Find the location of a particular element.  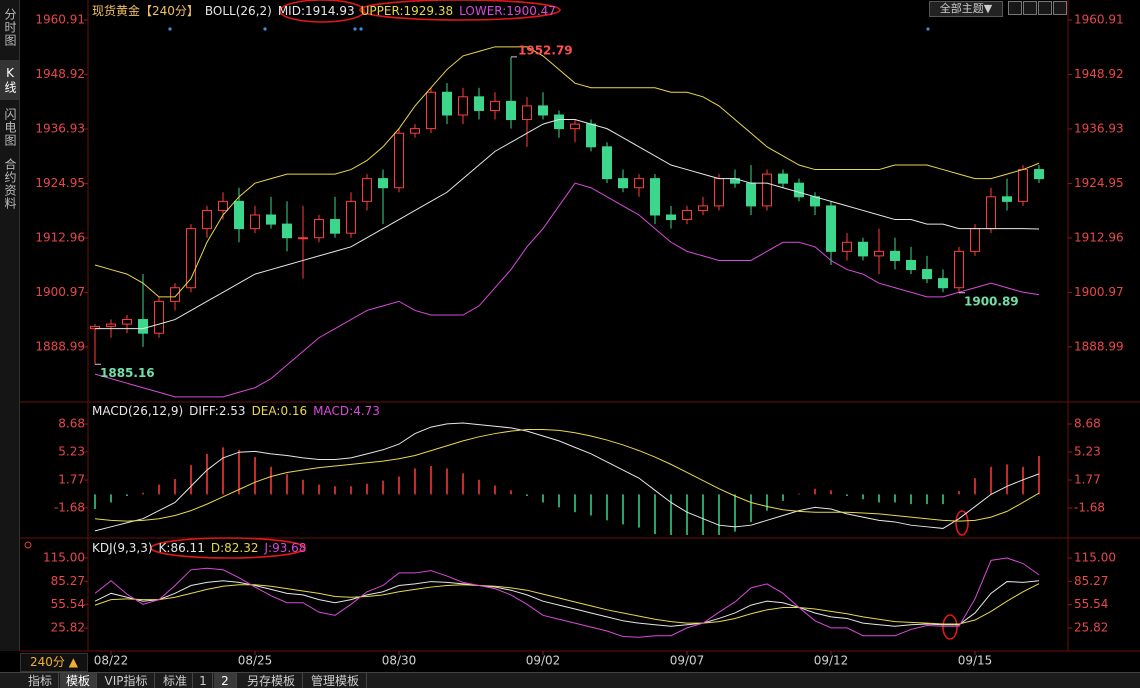

y-tick-label-right: 1912.96 is located at coordinates (1099, 237).